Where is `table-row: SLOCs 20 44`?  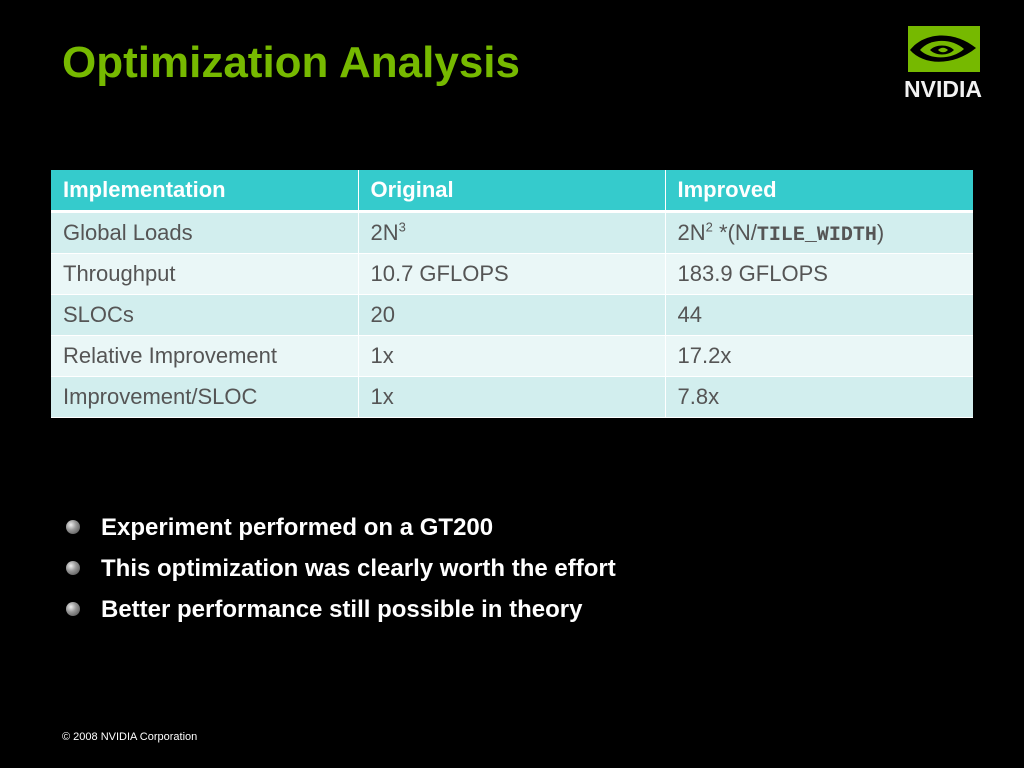
table-row: SLOCs 20 44 is located at coordinates (512, 315).